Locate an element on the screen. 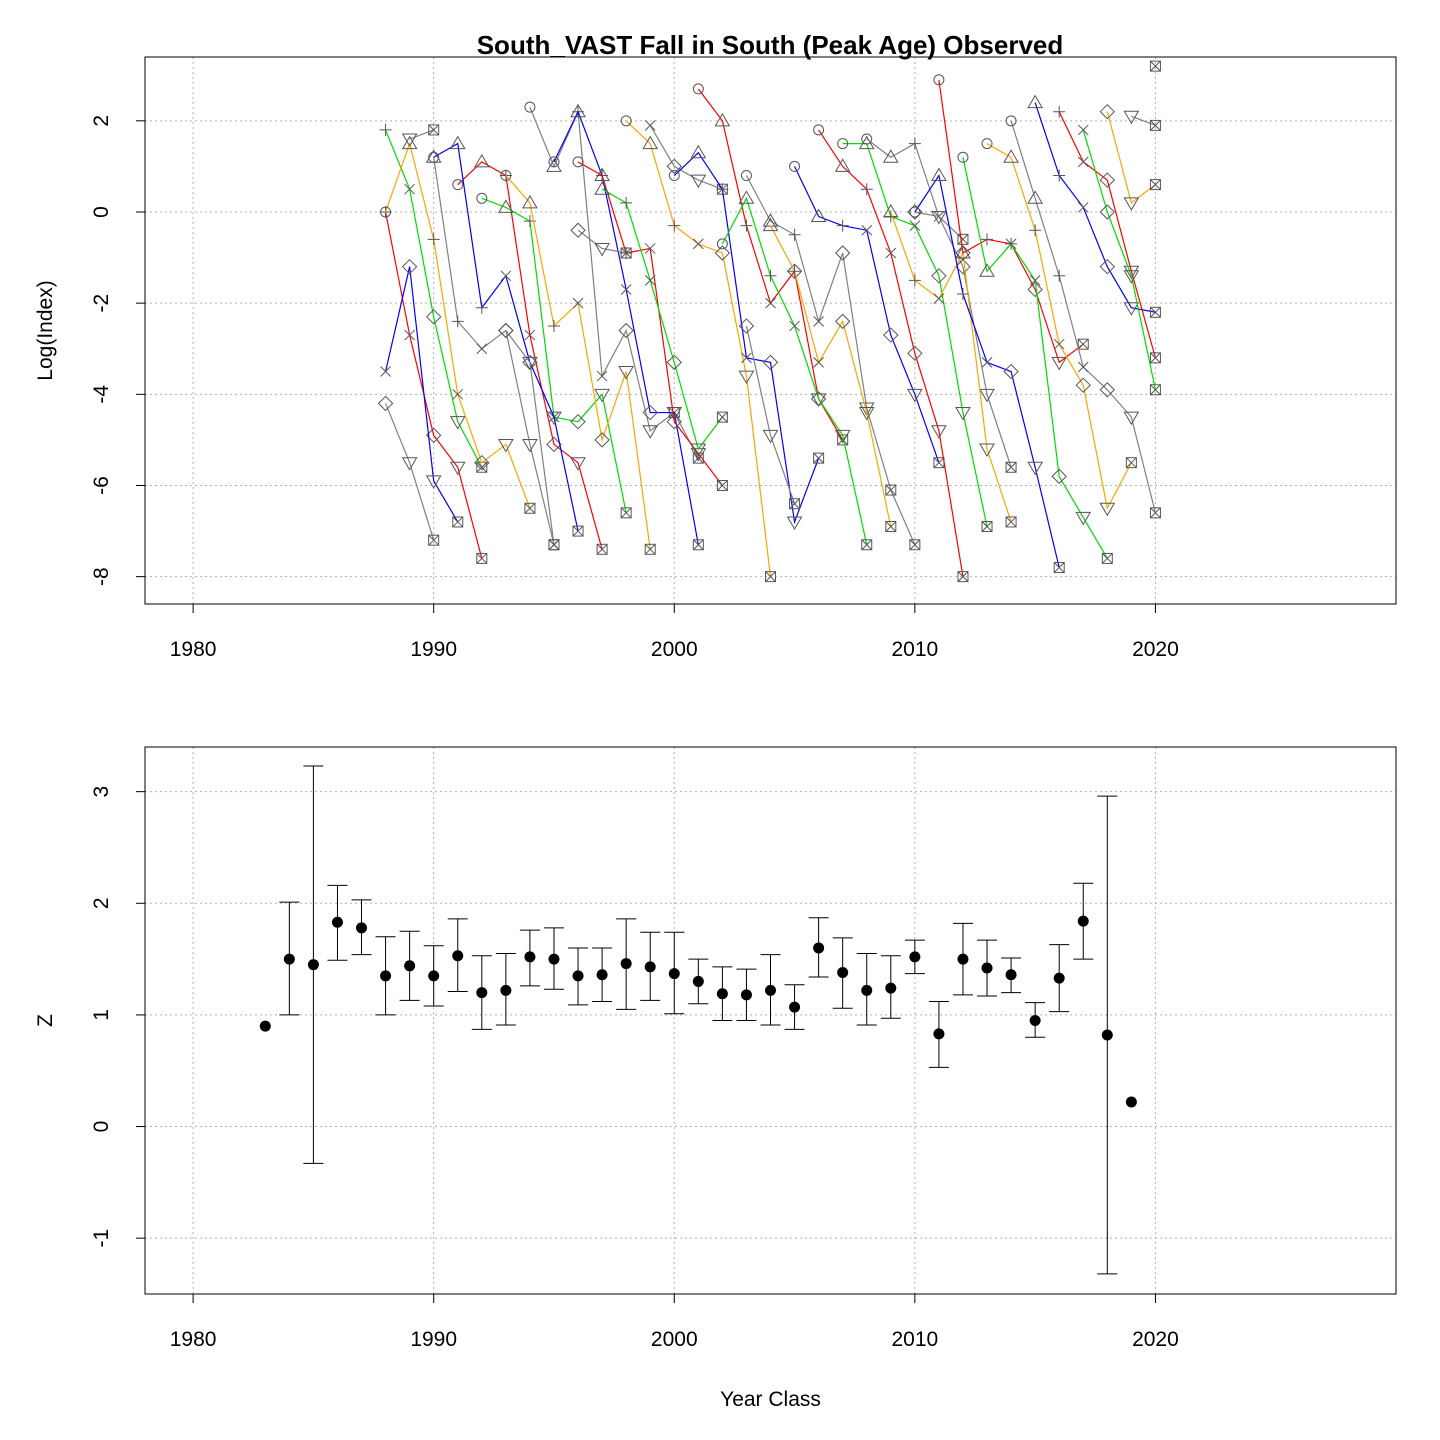 This screenshot has width=1440, height=1440. y-tick-label: 2 is located at coordinates (101, 121).